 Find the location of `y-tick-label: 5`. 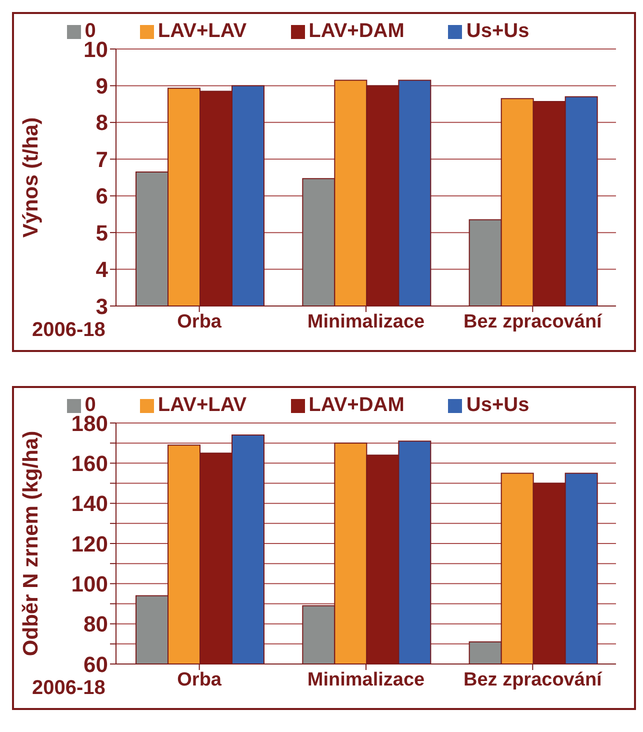

y-tick-label: 5 is located at coordinates (102, 233).